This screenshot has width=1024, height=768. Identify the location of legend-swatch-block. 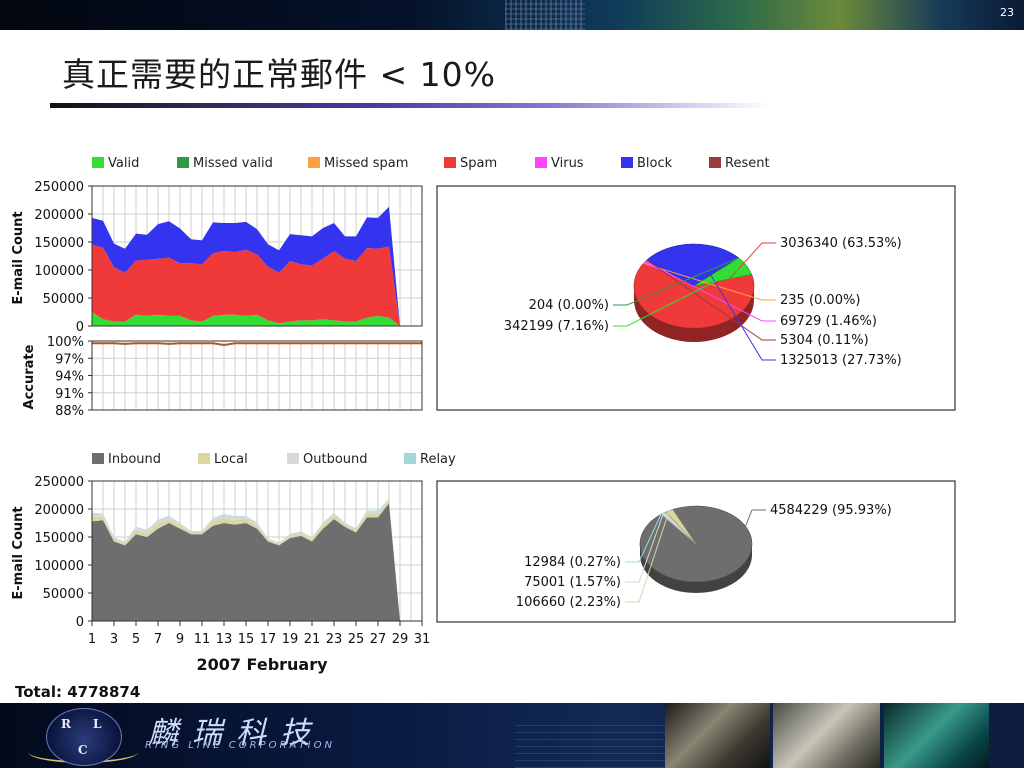
(627, 162).